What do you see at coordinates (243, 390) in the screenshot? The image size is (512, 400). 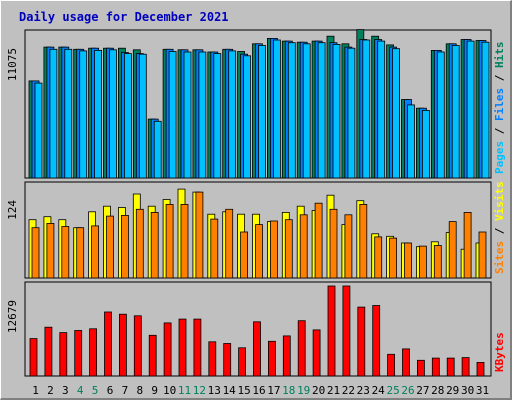 I see `x-tick-day-15: 15` at bounding box center [243, 390].